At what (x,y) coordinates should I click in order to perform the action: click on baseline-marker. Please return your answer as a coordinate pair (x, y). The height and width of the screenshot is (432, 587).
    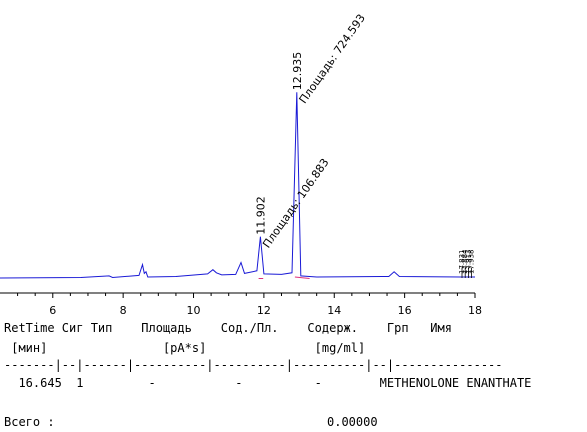
    Looking at the image, I should click on (284, 277).